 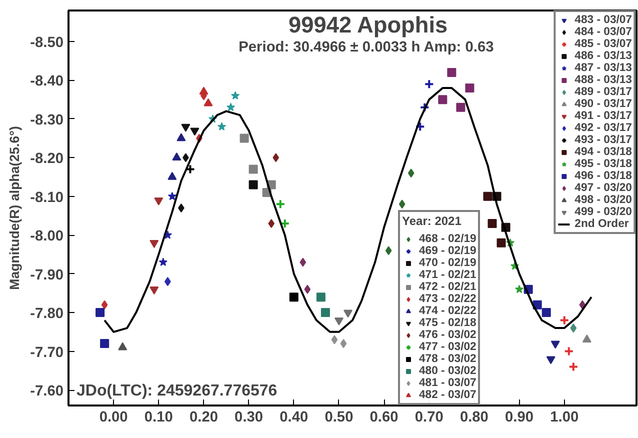 What do you see at coordinates (447, 383) in the screenshot?
I see `legend-label: 481 - 03/07` at bounding box center [447, 383].